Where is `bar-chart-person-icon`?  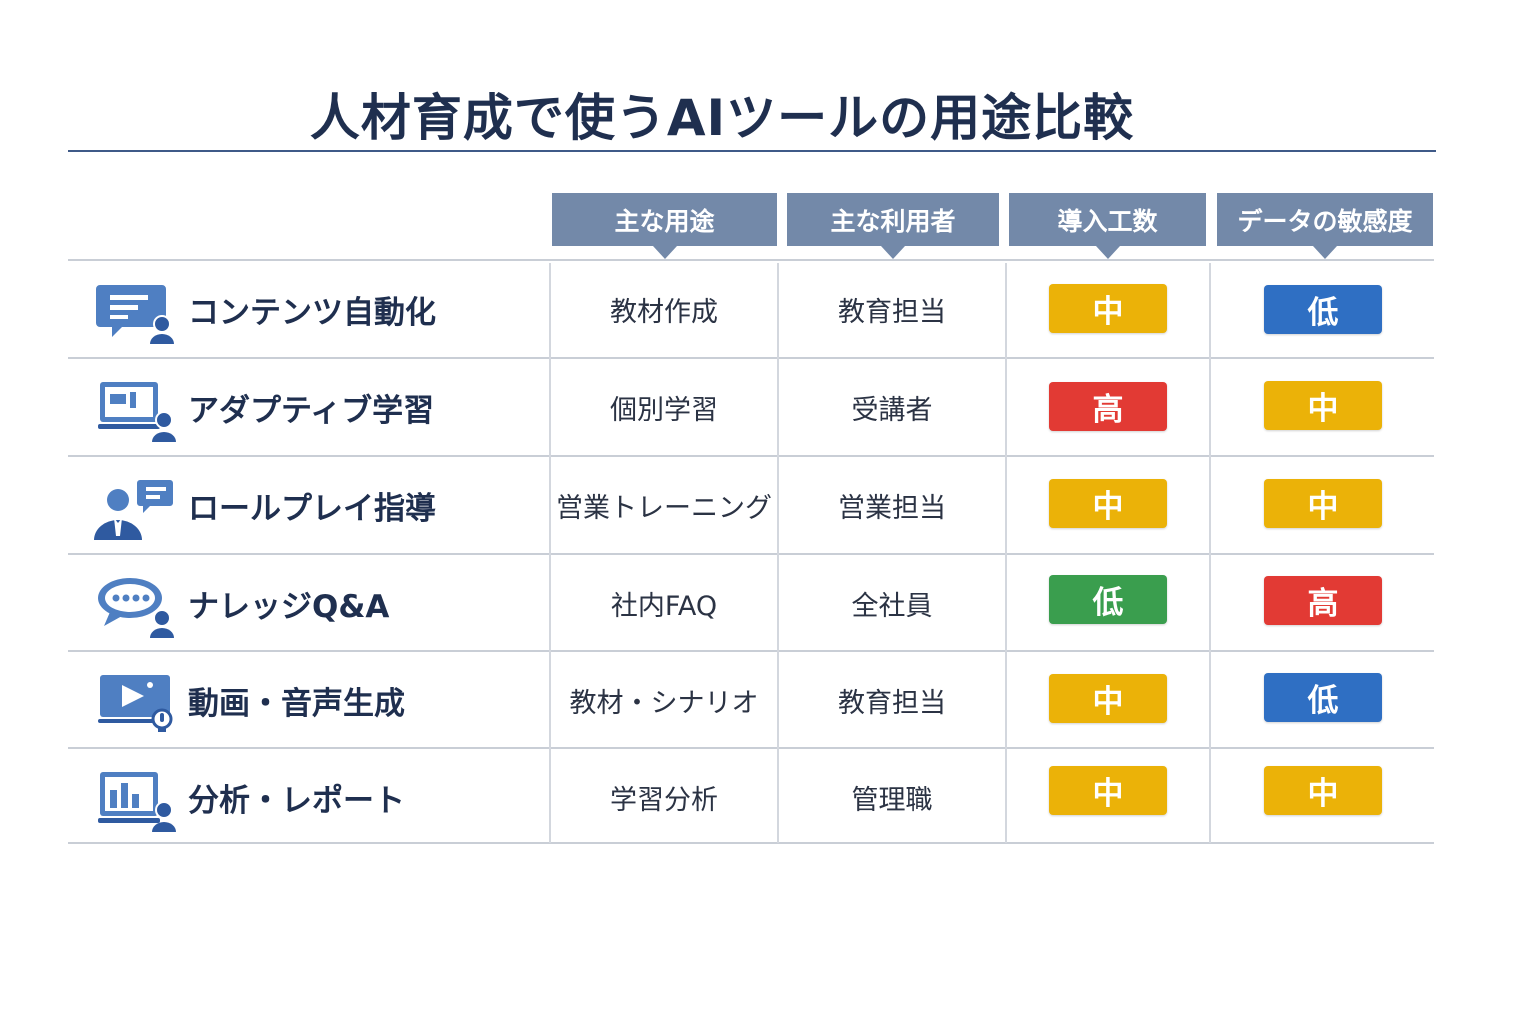 bar-chart-person-icon is located at coordinates (138, 801).